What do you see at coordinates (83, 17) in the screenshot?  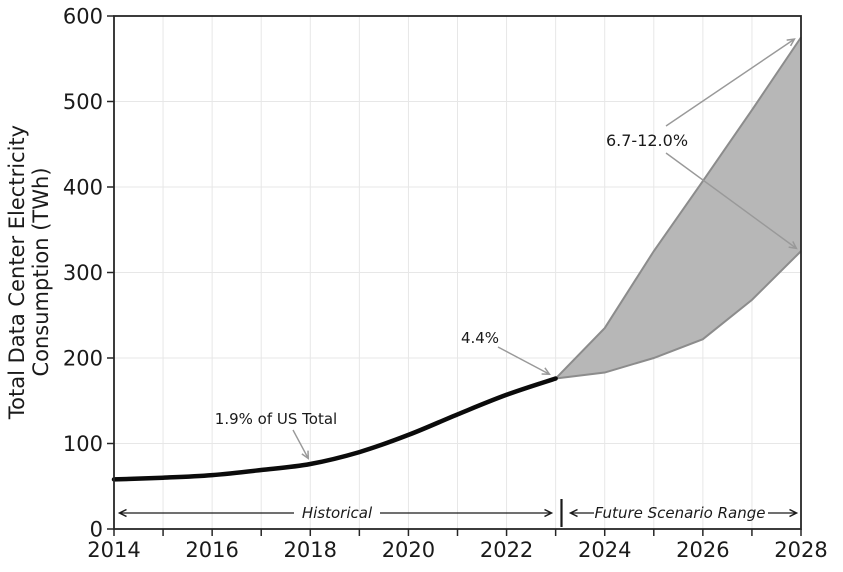 I see `y-tick-label: 600` at bounding box center [83, 17].